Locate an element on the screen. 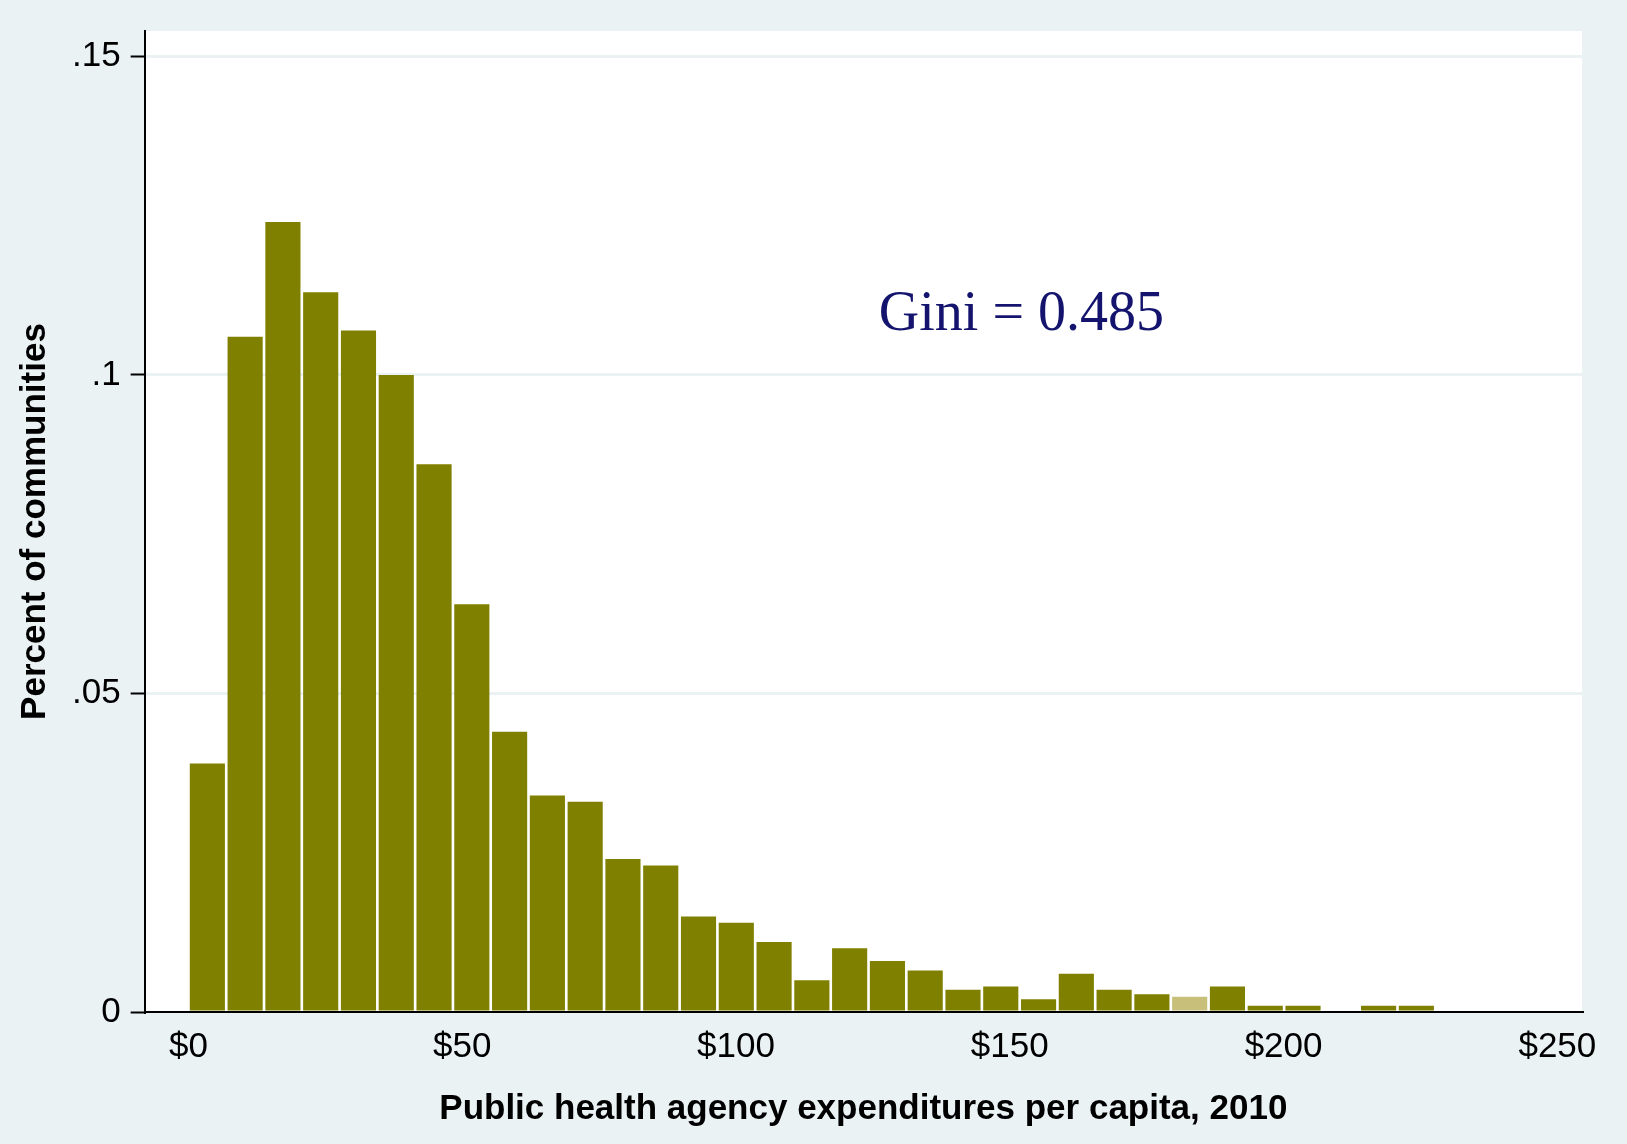 The image size is (1627, 1144). x-tick-label: $200 is located at coordinates (1283, 1044).